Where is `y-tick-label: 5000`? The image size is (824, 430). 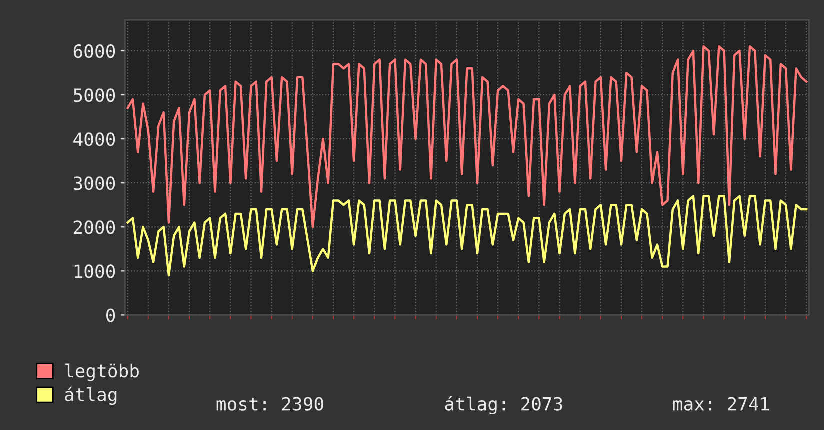 y-tick-label: 5000 is located at coordinates (95, 95).